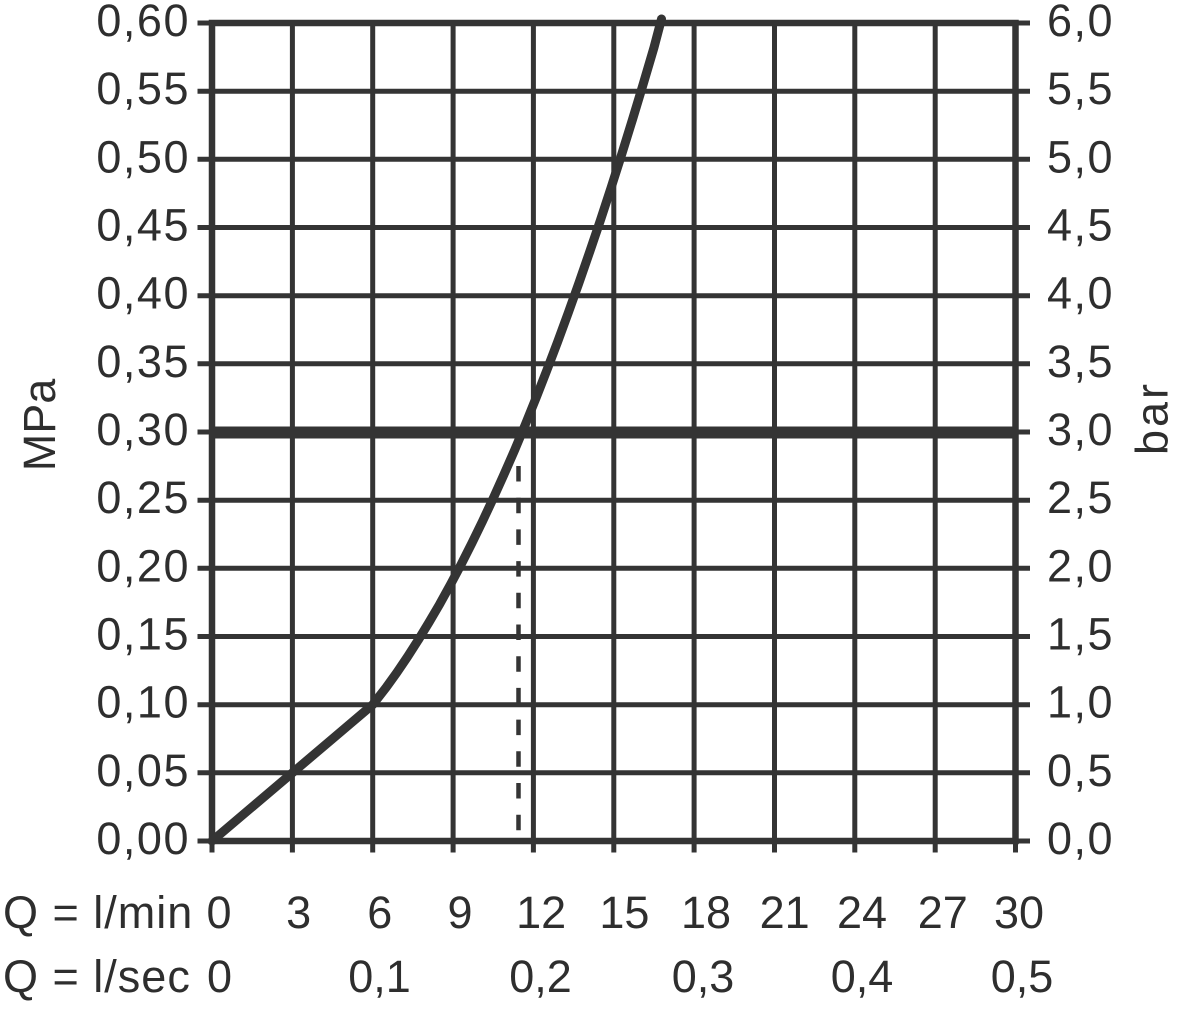  I want to click on svg-text: 3, so click(298, 912).